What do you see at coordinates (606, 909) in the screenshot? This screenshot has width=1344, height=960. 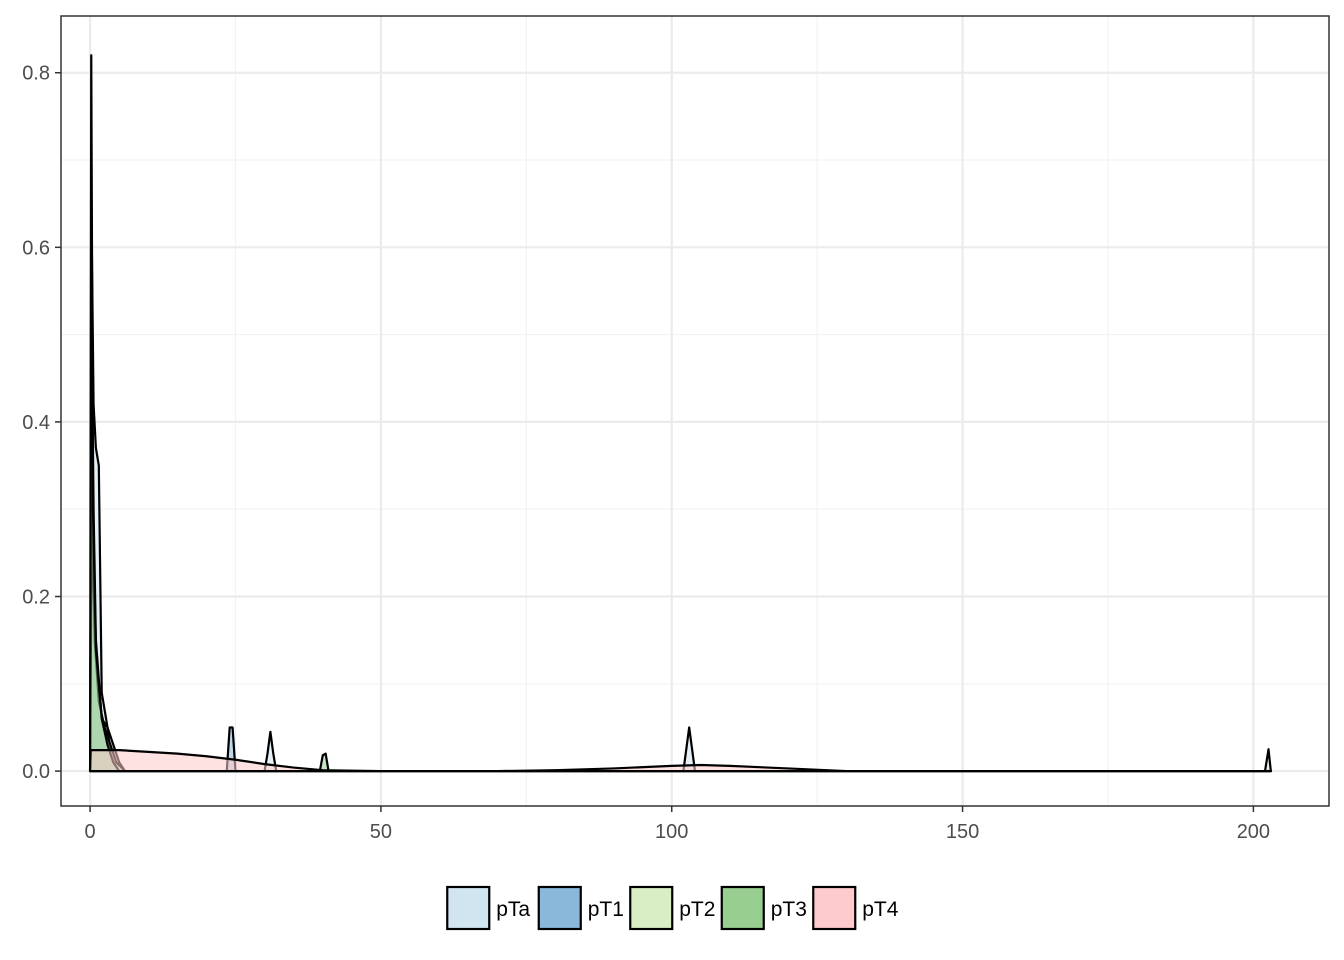 I see `legend-label: pT1` at bounding box center [606, 909].